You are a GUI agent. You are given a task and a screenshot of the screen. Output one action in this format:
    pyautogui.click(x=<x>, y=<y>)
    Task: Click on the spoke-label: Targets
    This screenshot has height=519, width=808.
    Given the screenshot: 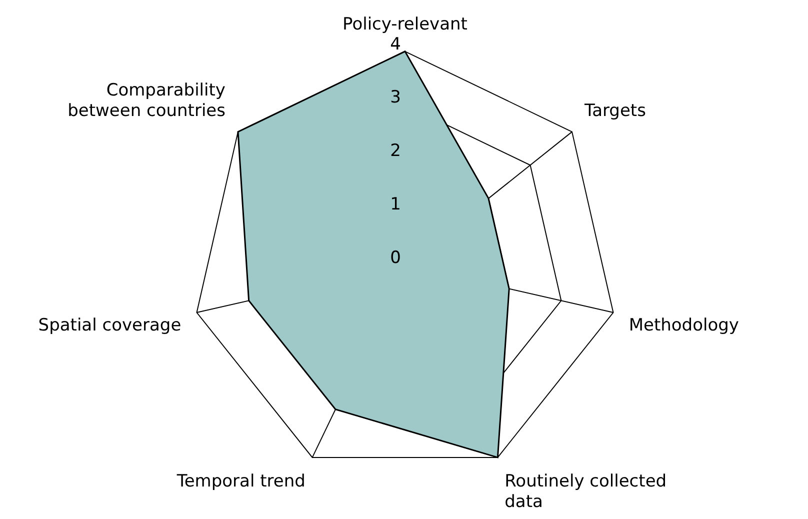 What is the action you would take?
    pyautogui.click(x=615, y=111)
    